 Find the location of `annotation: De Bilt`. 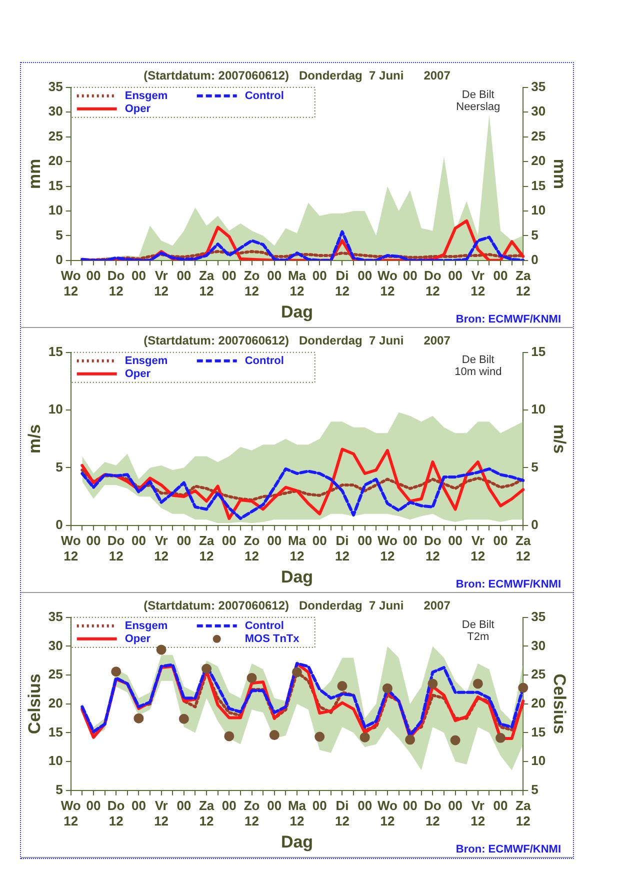

annotation: De Bilt is located at coordinates (478, 360).